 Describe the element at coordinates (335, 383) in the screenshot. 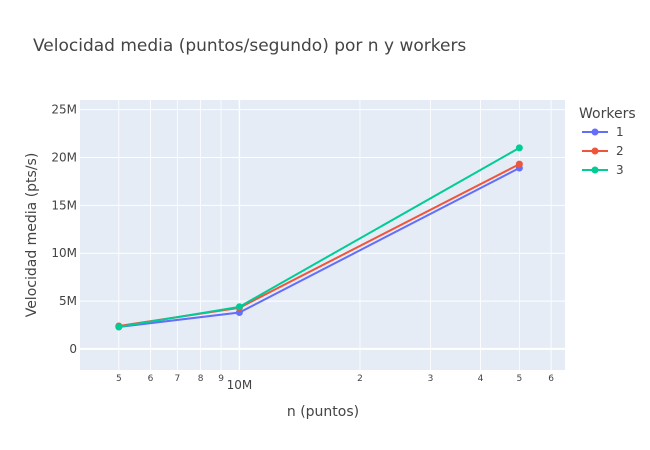

I see `x-axis-ticks: 5 6 7 8 9 10M 2 3 4 5 6` at that location.